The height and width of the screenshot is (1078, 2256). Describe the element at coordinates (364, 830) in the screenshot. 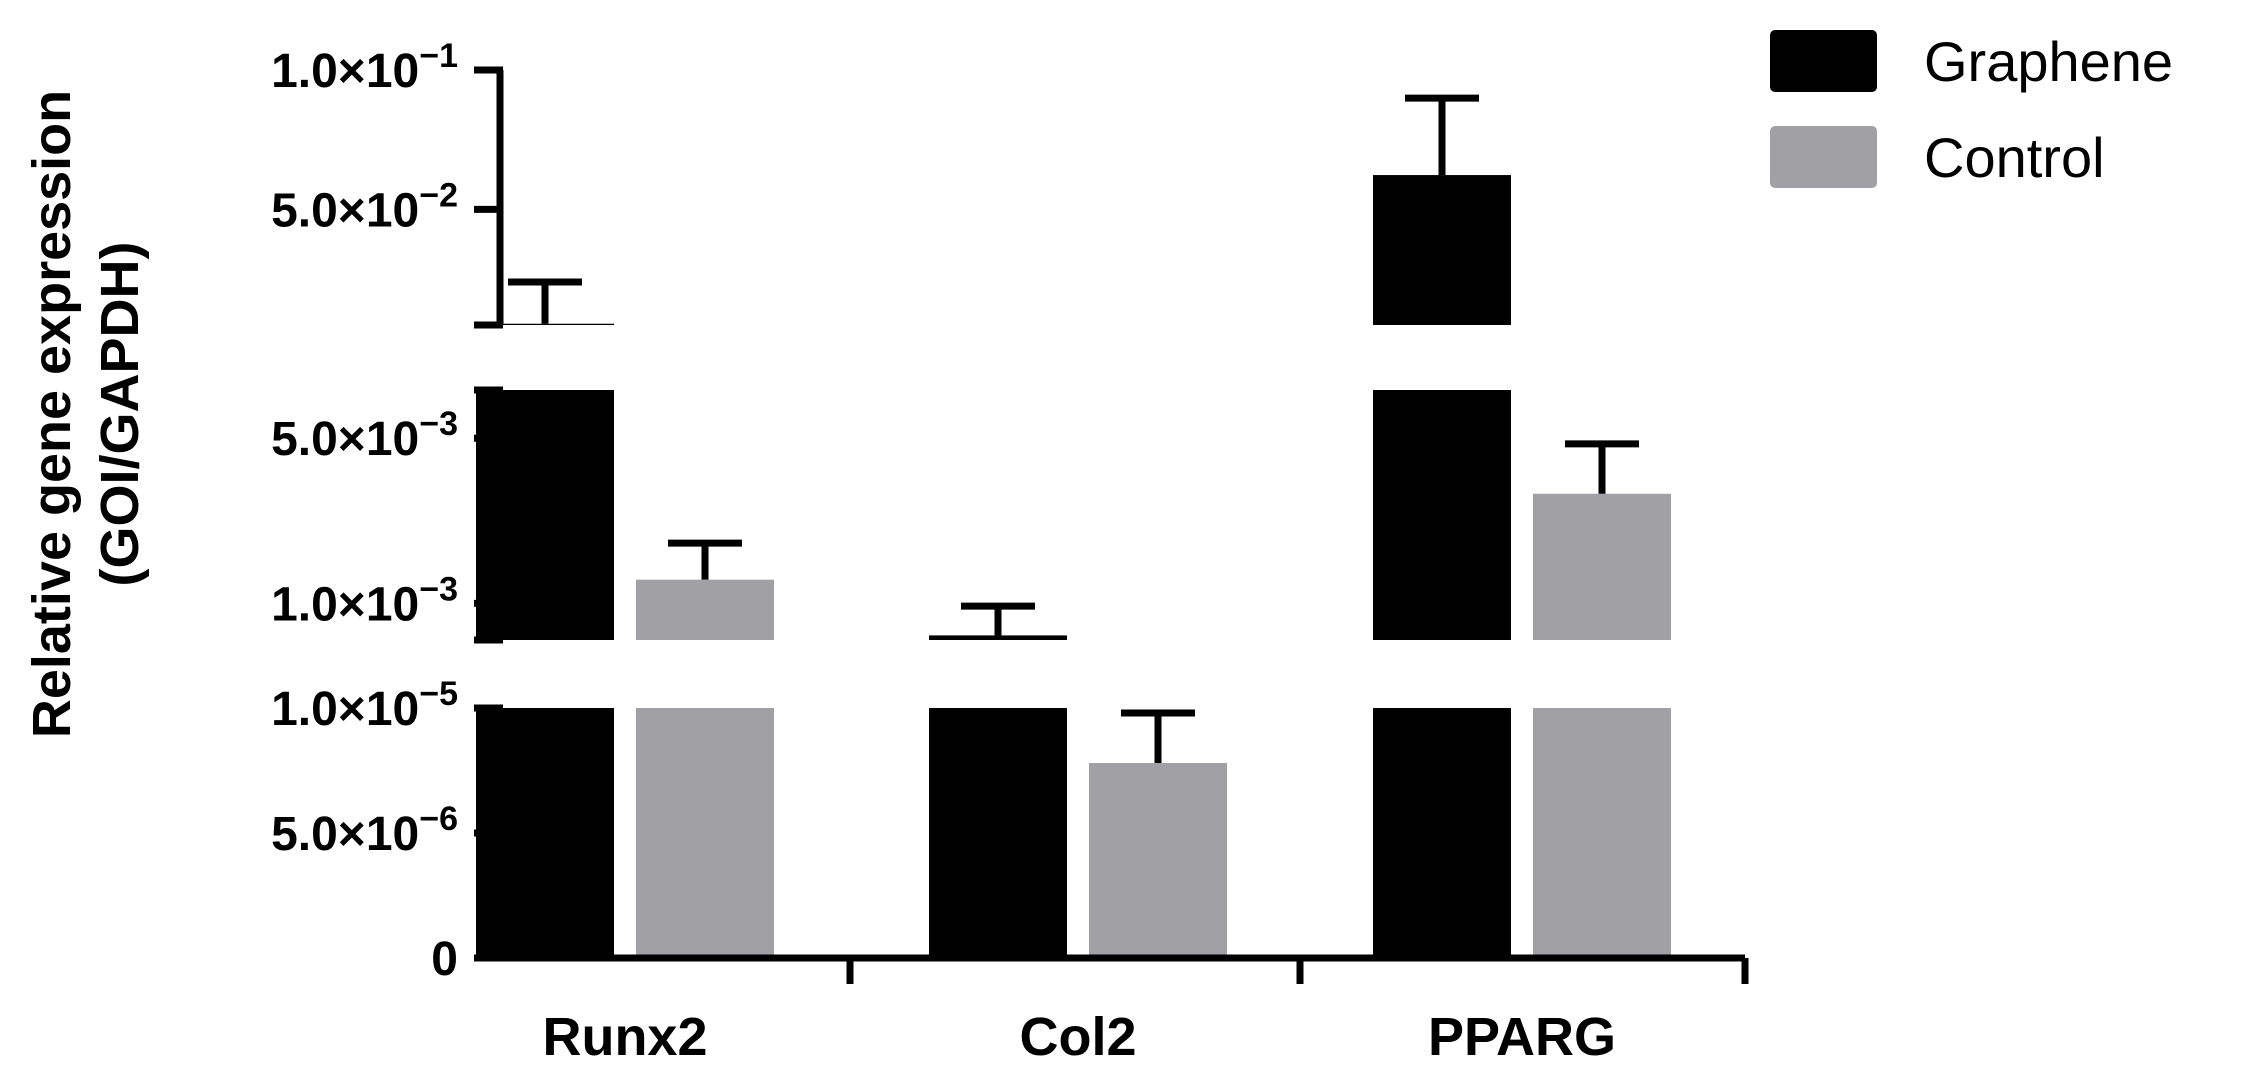

I see `y-tick-label: 5.0×10⁻⁶` at that location.